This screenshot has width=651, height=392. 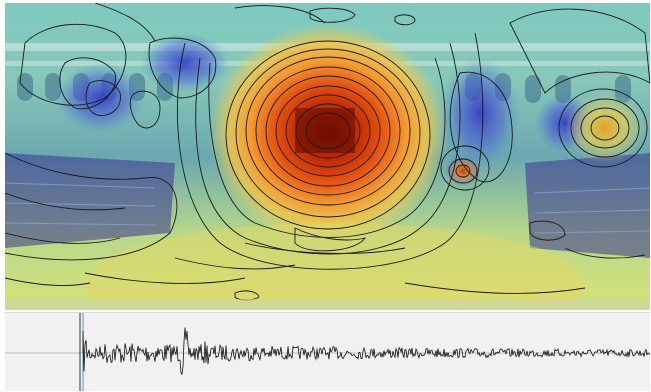 What do you see at coordinates (463, 171) in the screenshot?
I see `hot-spot-small` at bounding box center [463, 171].